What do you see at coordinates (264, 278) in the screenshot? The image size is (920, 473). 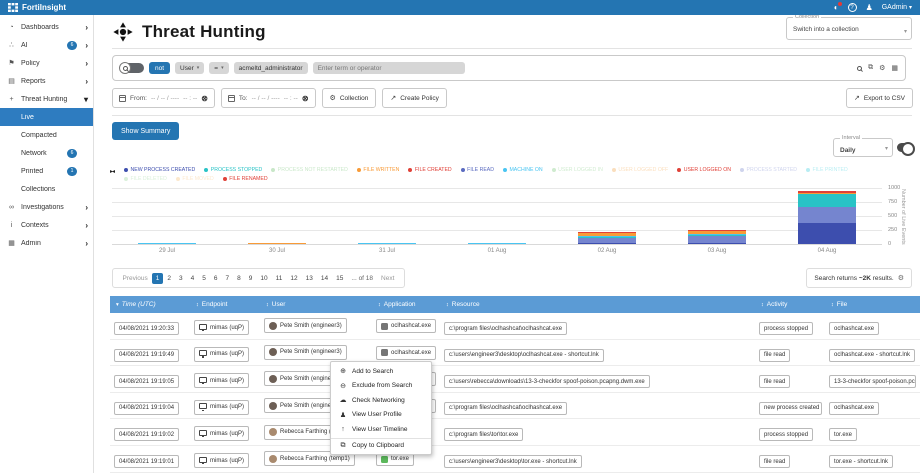 I see `page-button-10: 10` at bounding box center [264, 278].